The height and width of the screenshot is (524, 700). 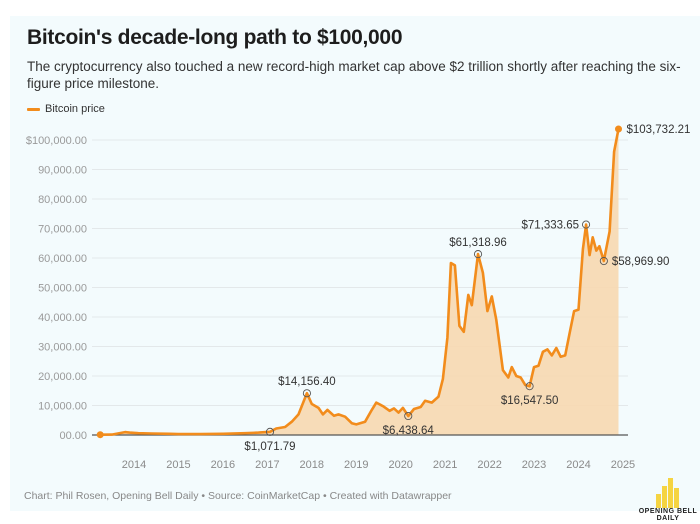 What do you see at coordinates (100, 435) in the screenshot?
I see `start-point` at bounding box center [100, 435].